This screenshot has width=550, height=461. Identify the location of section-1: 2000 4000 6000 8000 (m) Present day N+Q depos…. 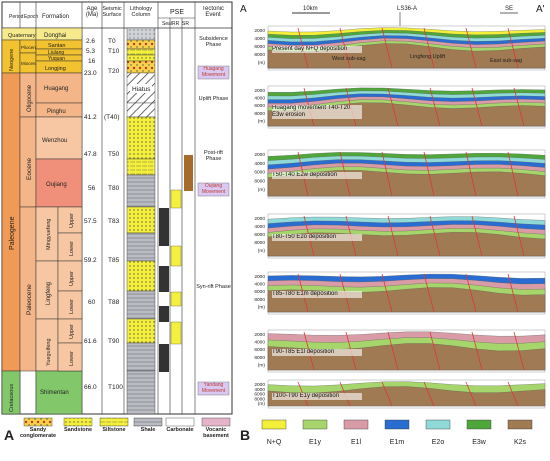
(400, 48).